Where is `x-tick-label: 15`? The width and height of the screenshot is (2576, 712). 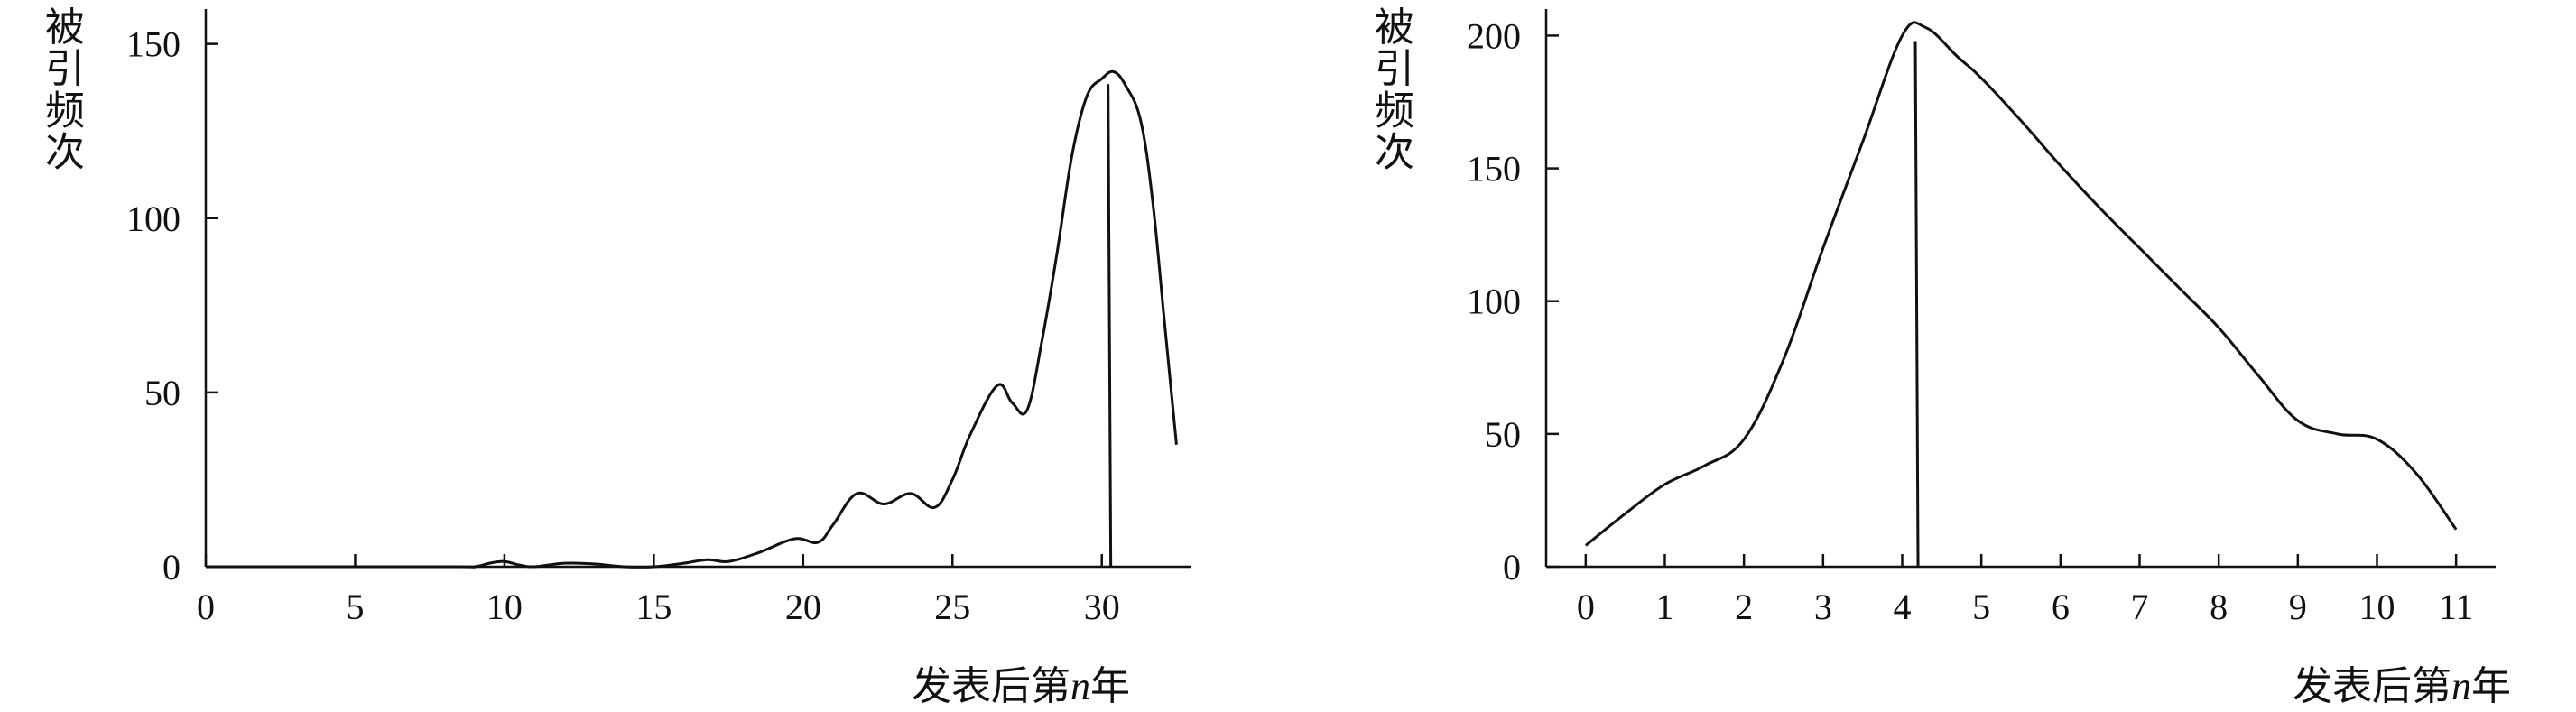 x-tick-label: 15 is located at coordinates (653, 607).